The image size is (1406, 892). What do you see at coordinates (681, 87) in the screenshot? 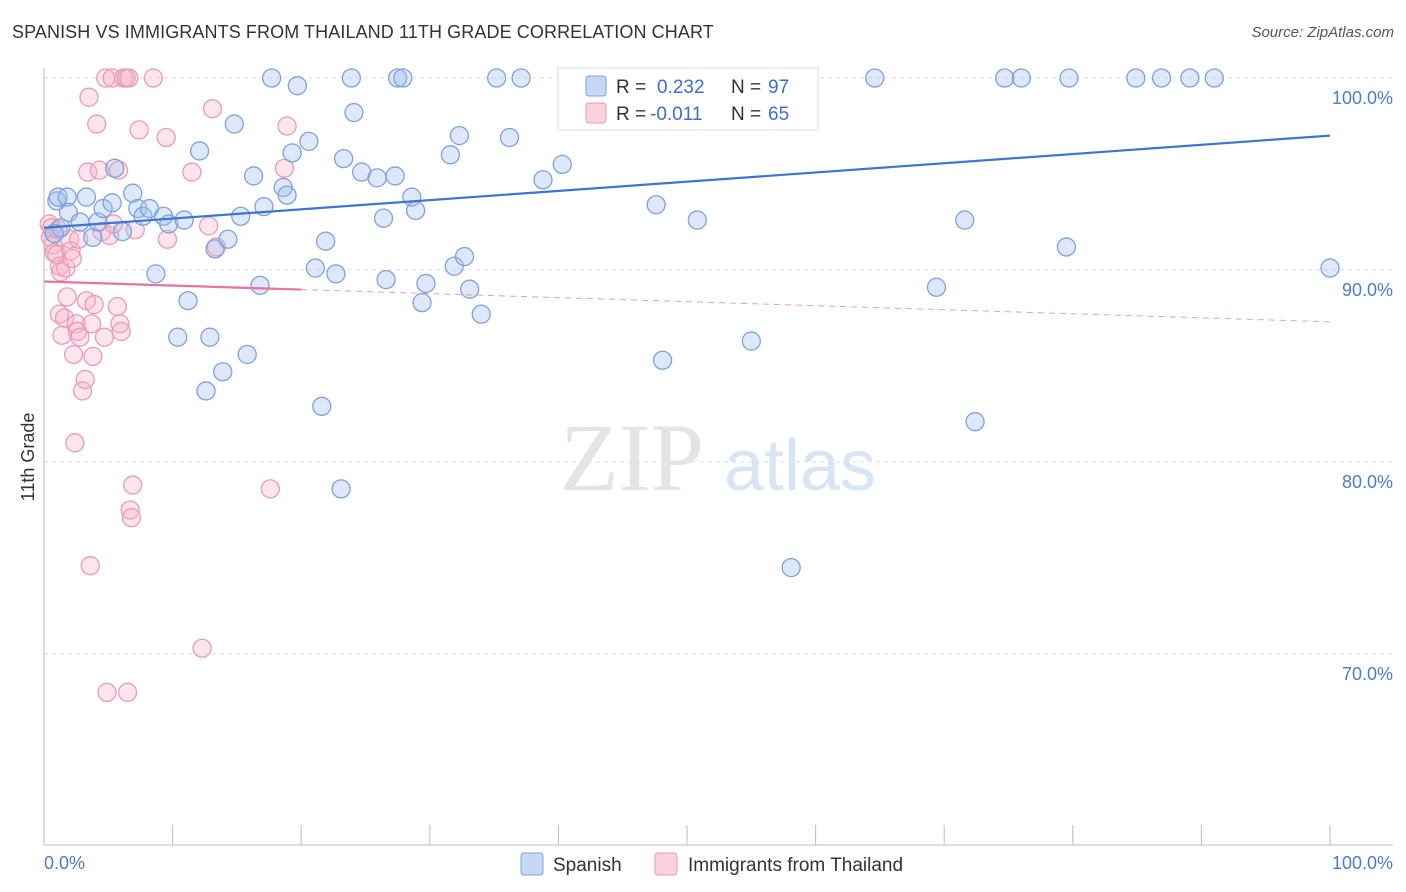
I see `legend-r-value-spanish: 0.232` at bounding box center [681, 87].